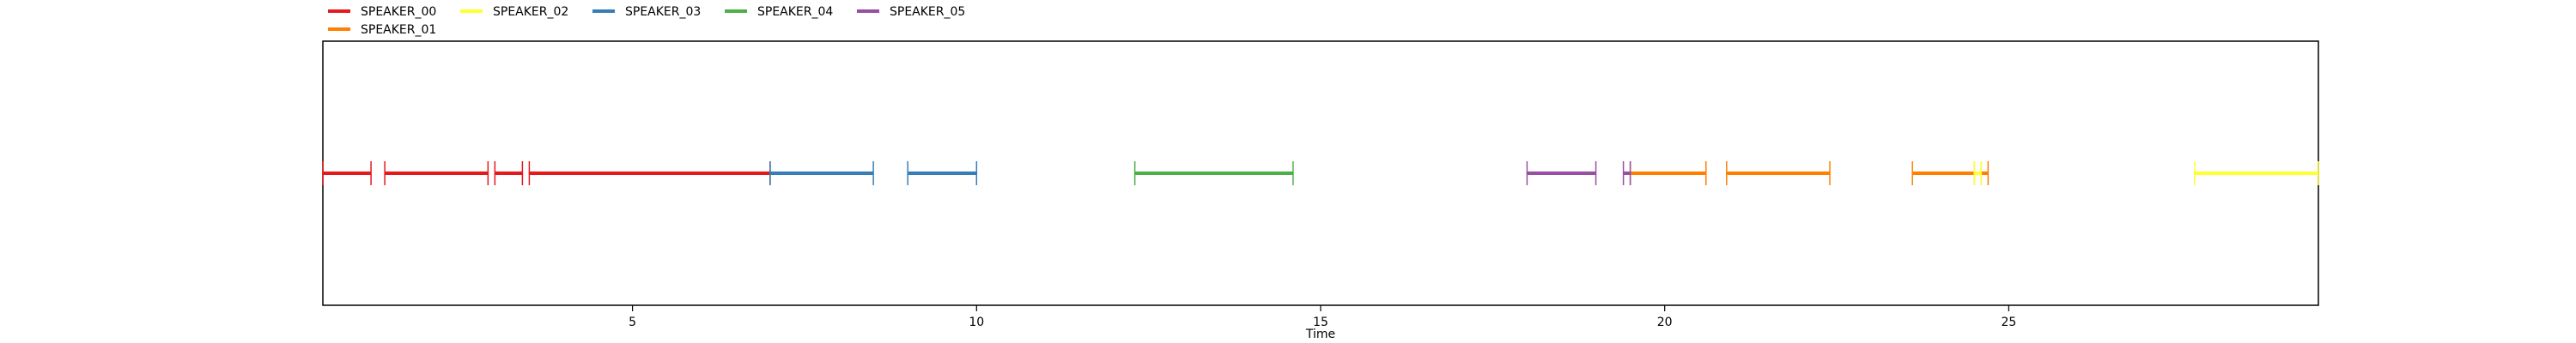 The image size is (2576, 343). Describe the element at coordinates (399, 12) in the screenshot. I see `legend-label: SPEAKER_00` at that location.